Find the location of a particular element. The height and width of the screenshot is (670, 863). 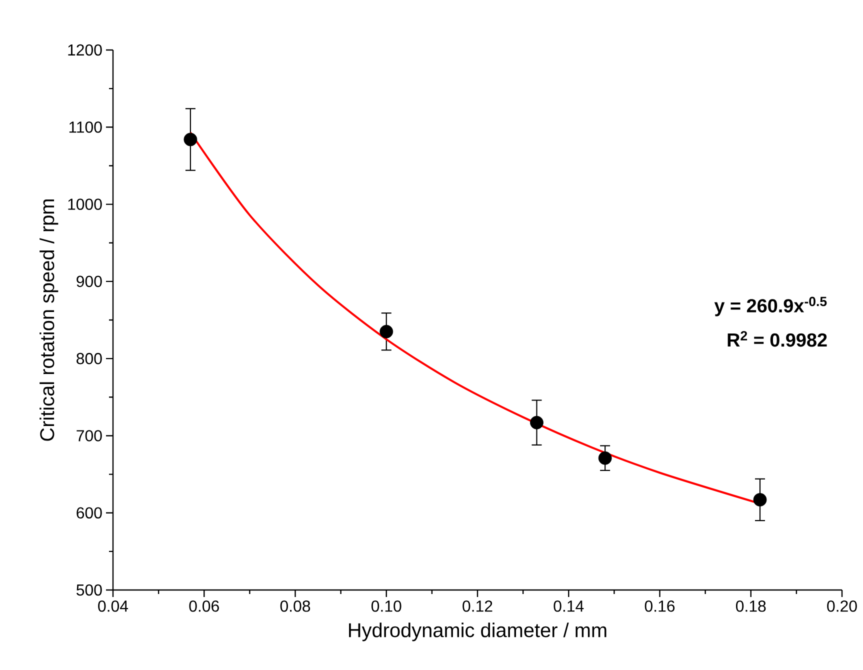

annotation: y = 260.9x$^{-0.5}$ is located at coordinates (770, 306).